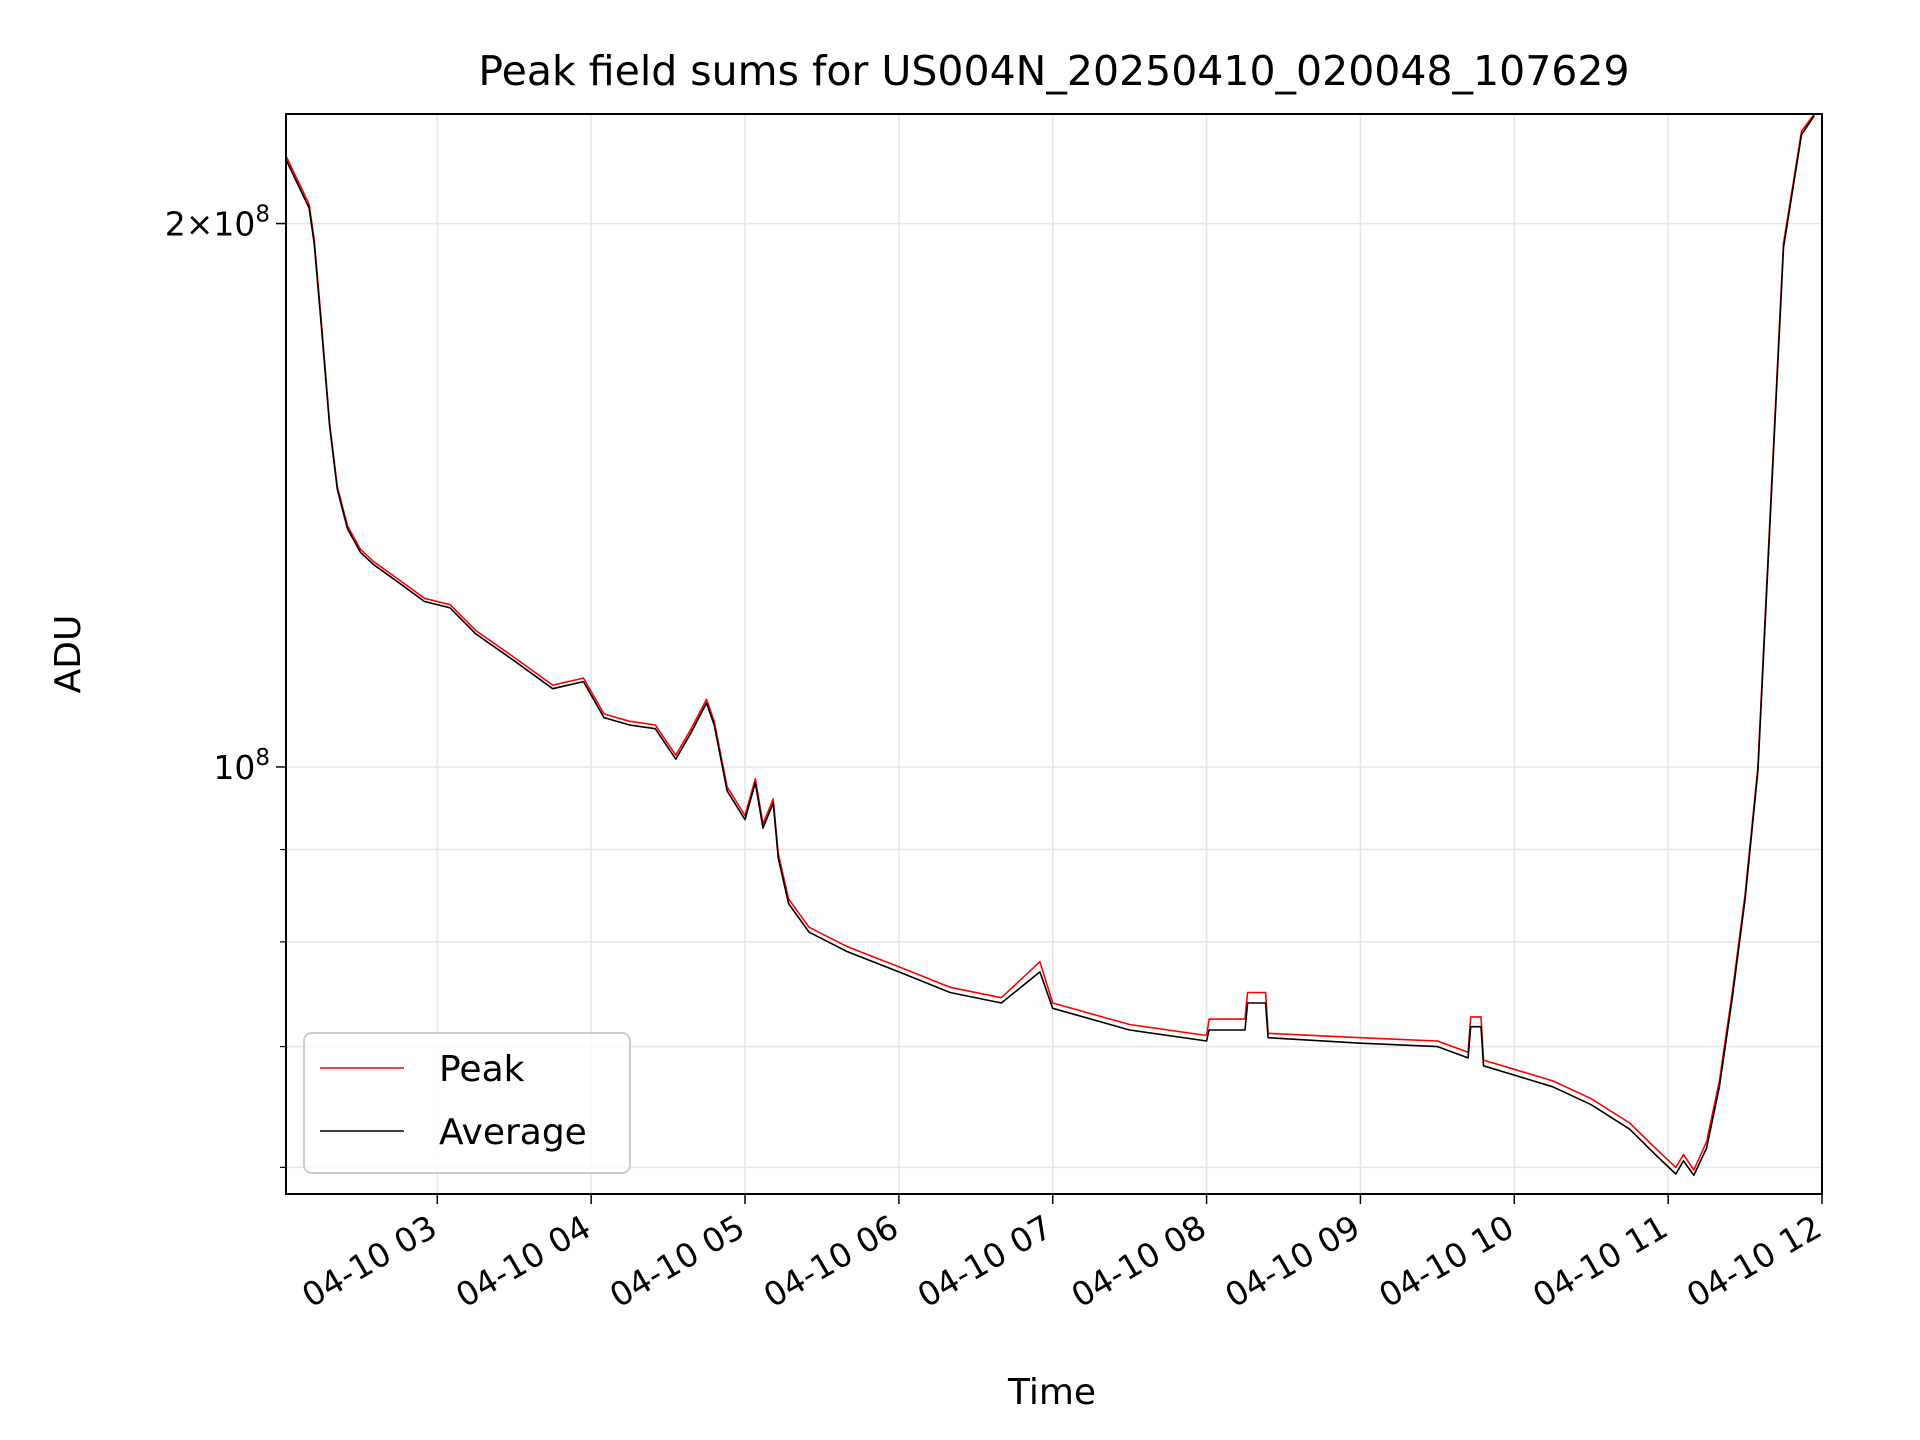  I want to click on legend: Peak Average, so click(467, 1103).